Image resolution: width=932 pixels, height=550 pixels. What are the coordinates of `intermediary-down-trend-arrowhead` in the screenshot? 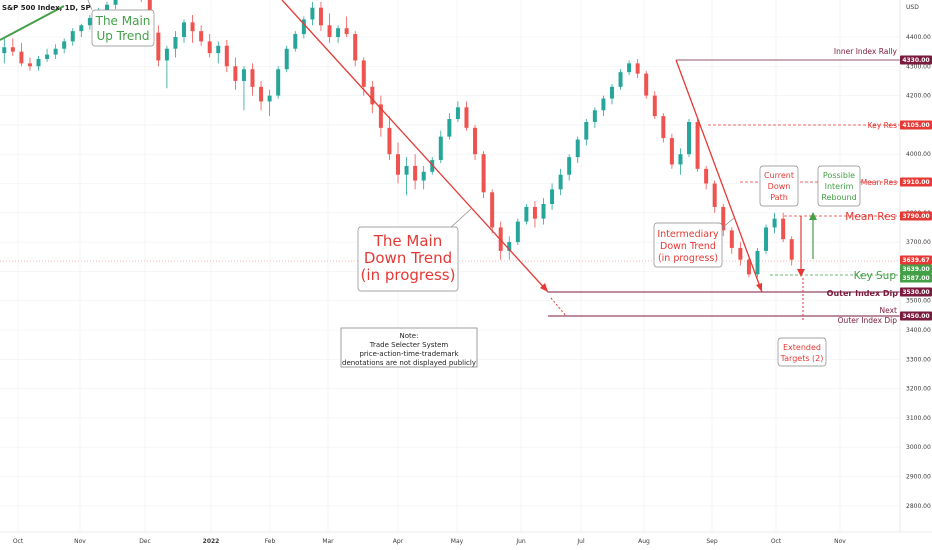 It's located at (759, 287).